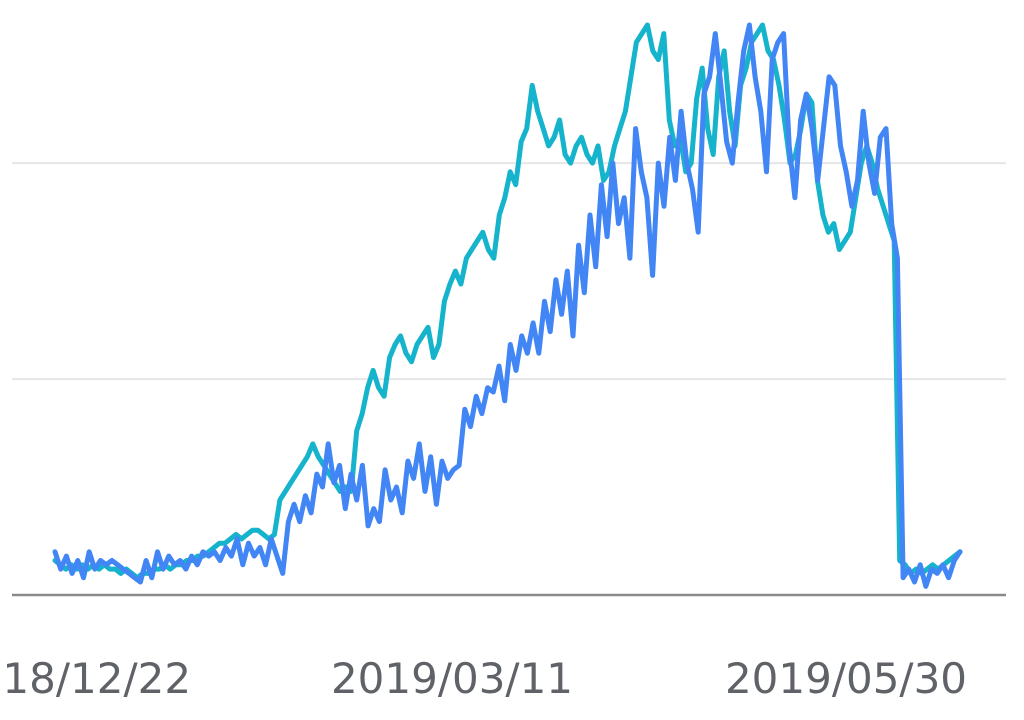 This screenshot has width=1024, height=720. I want to click on x-tick-label-3: 2019/05/30, so click(846, 678).